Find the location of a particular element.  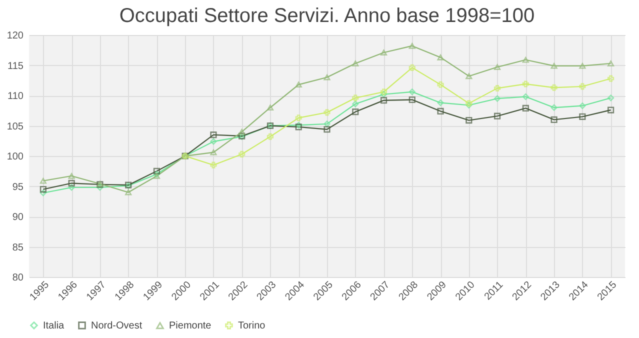

y-tick-label: 110 is located at coordinates (16, 96).